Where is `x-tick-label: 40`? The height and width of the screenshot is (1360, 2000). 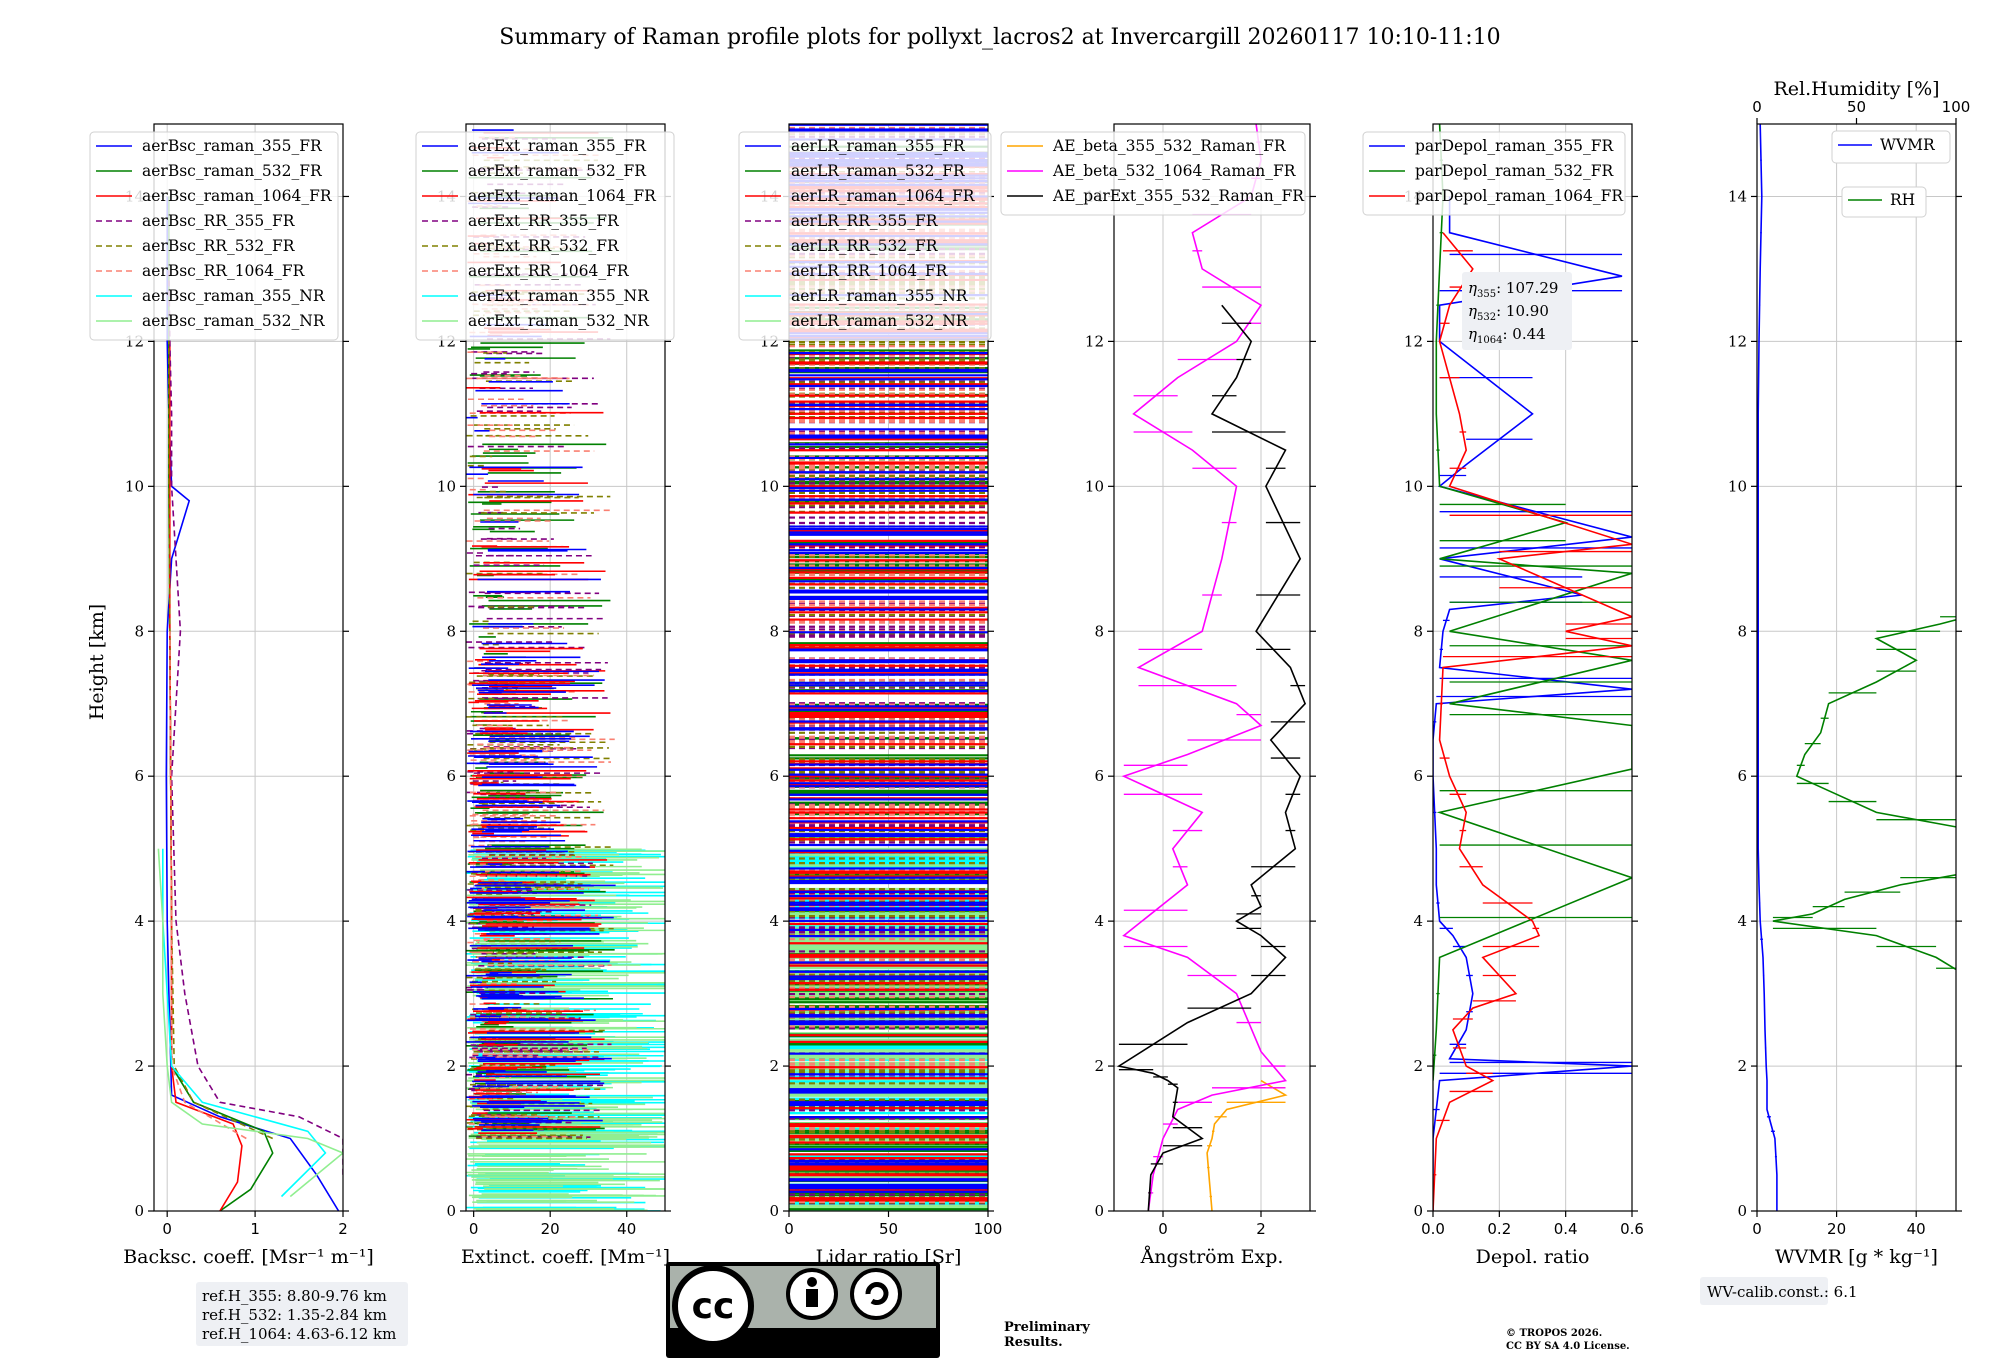
x-tick-label: 40 is located at coordinates (626, 1229).